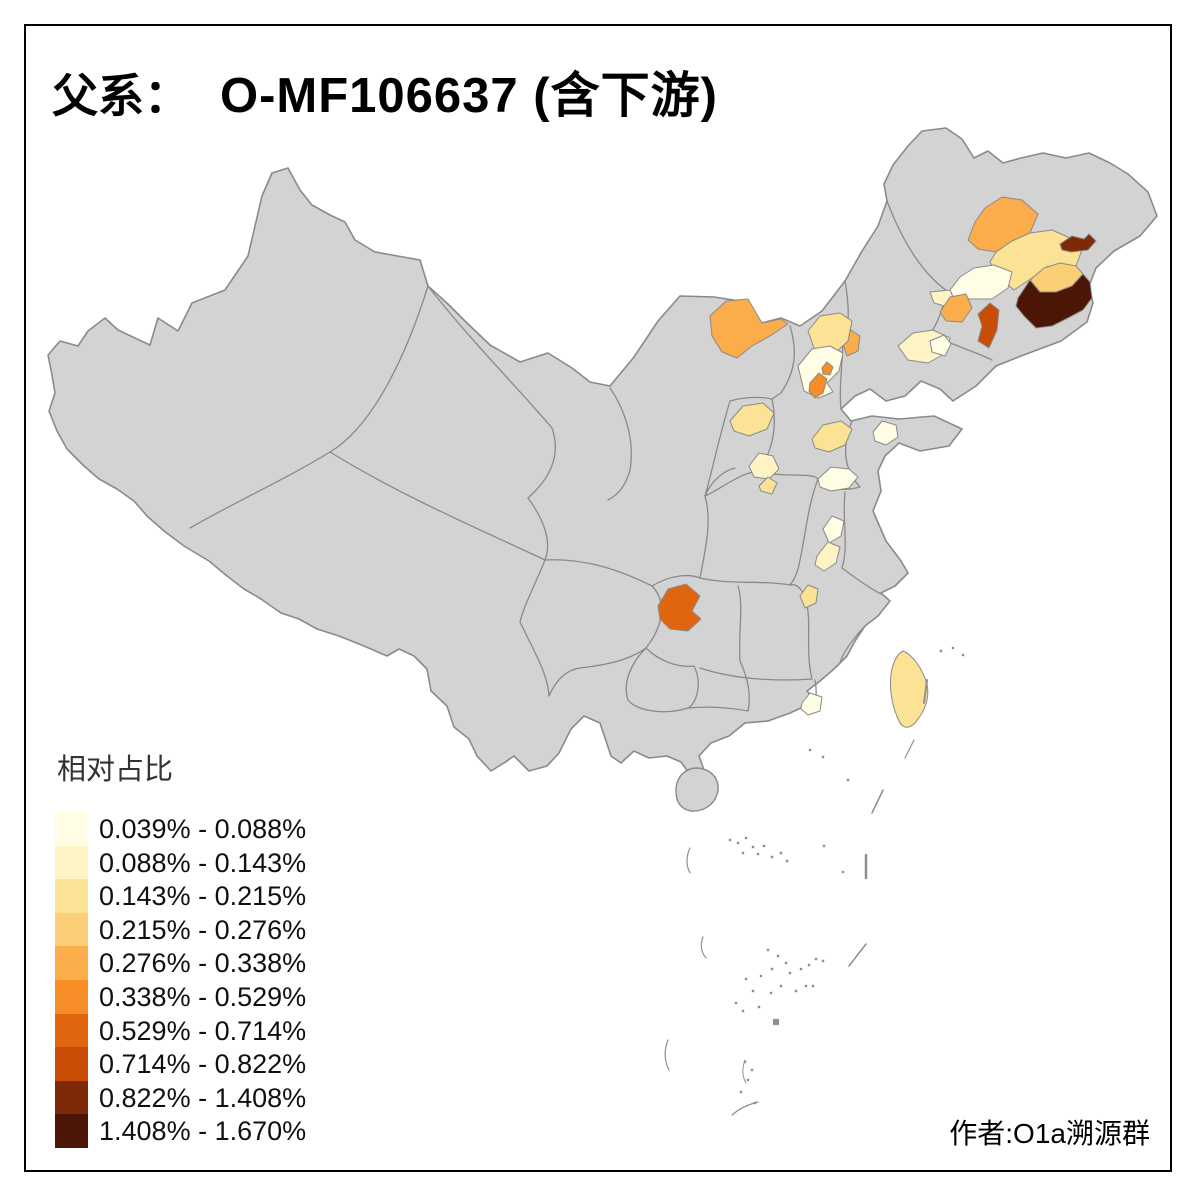 Image resolution: width=1200 pixels, height=1200 pixels. Describe the element at coordinates (697, 789) in the screenshot. I see `hainan-island` at that location.